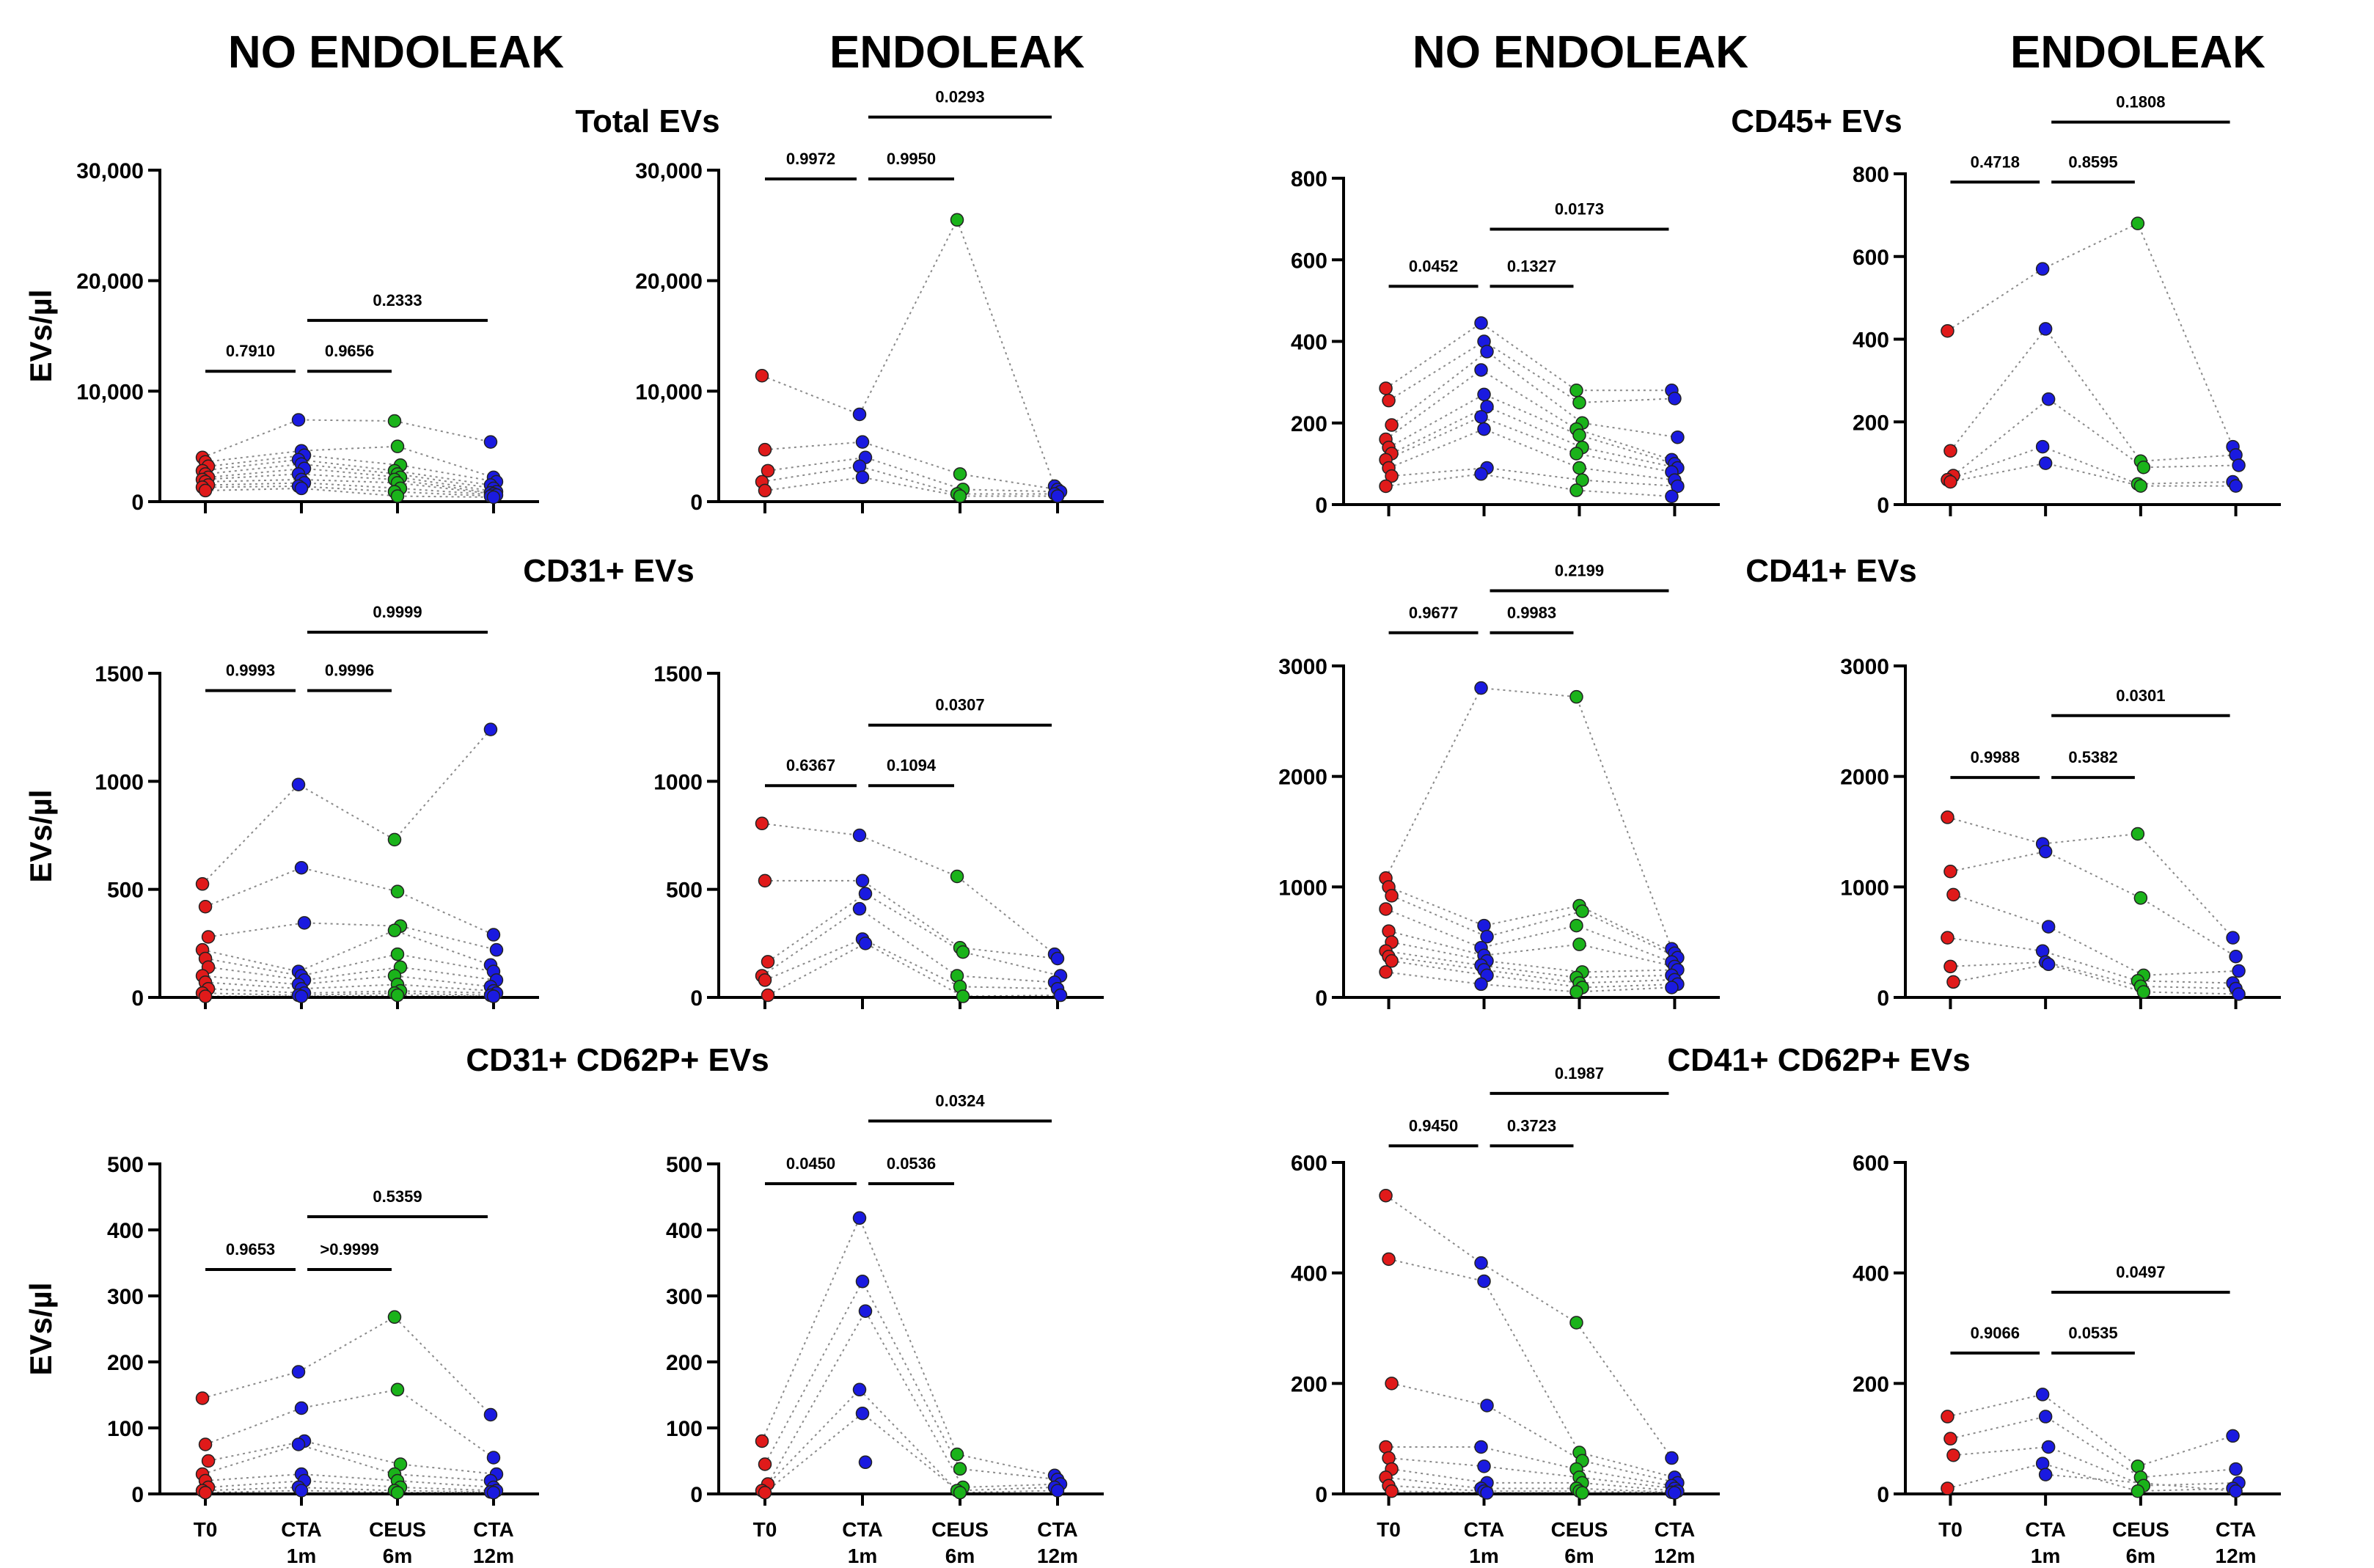  What do you see at coordinates (2137, 52) in the screenshot?
I see `header-endoleak-right: ENDOLEAK` at bounding box center [2137, 52].